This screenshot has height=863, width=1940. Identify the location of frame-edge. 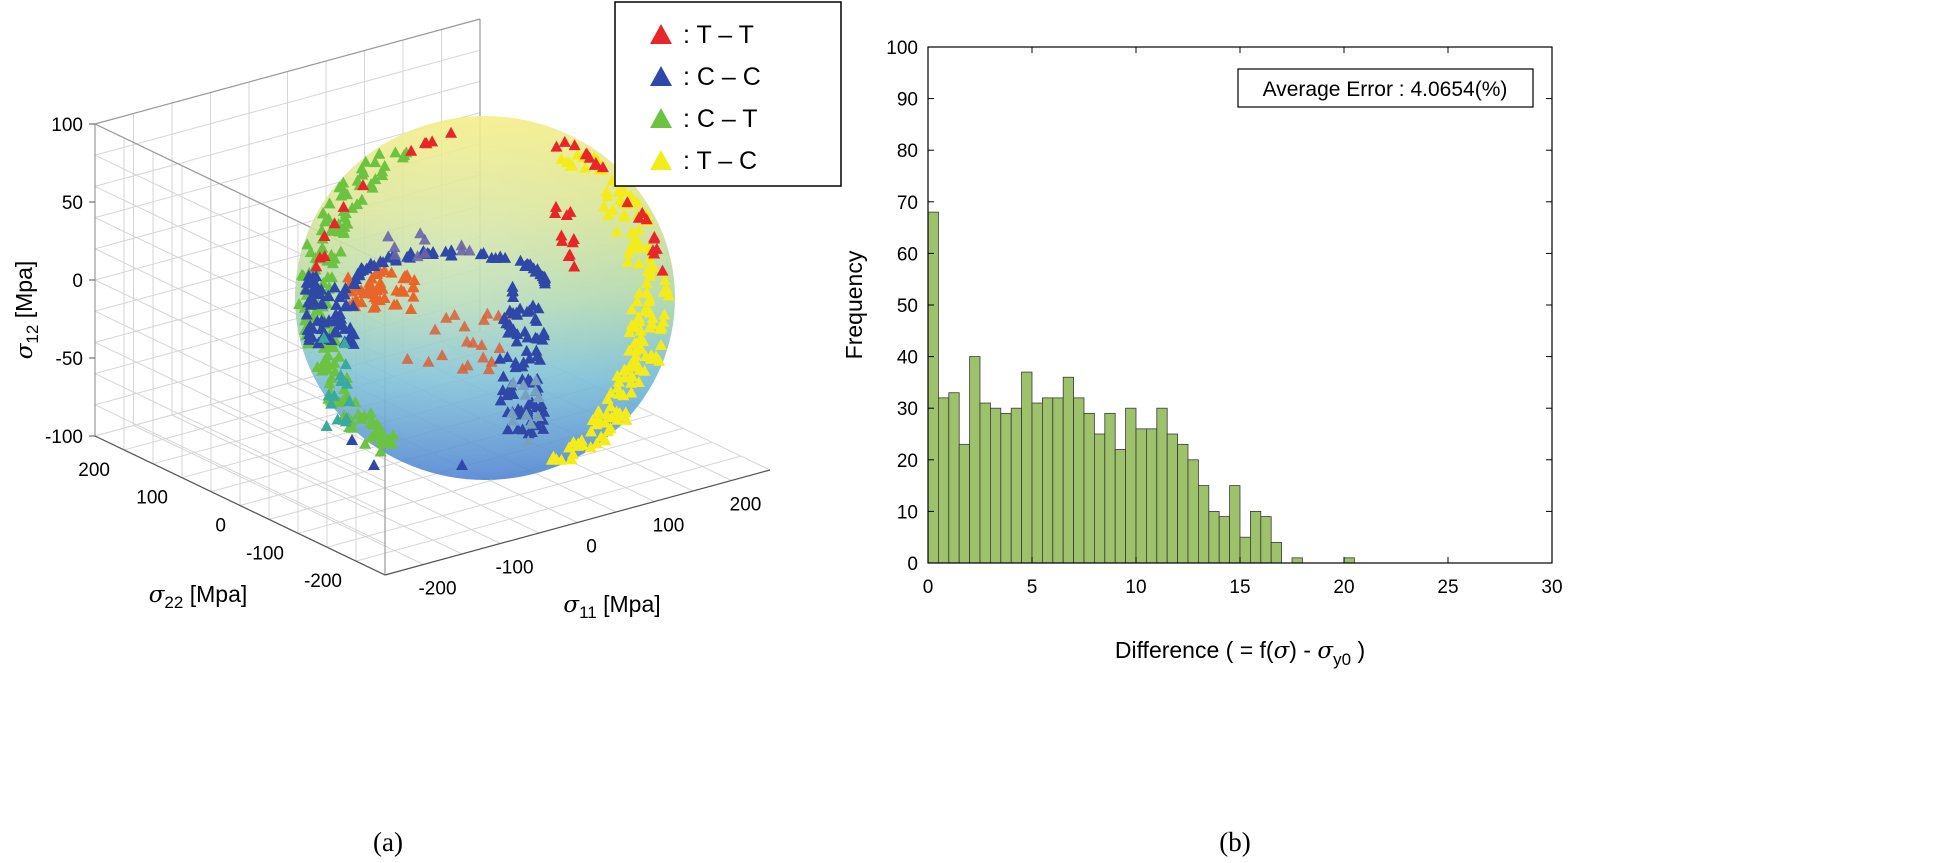
(287, 71).